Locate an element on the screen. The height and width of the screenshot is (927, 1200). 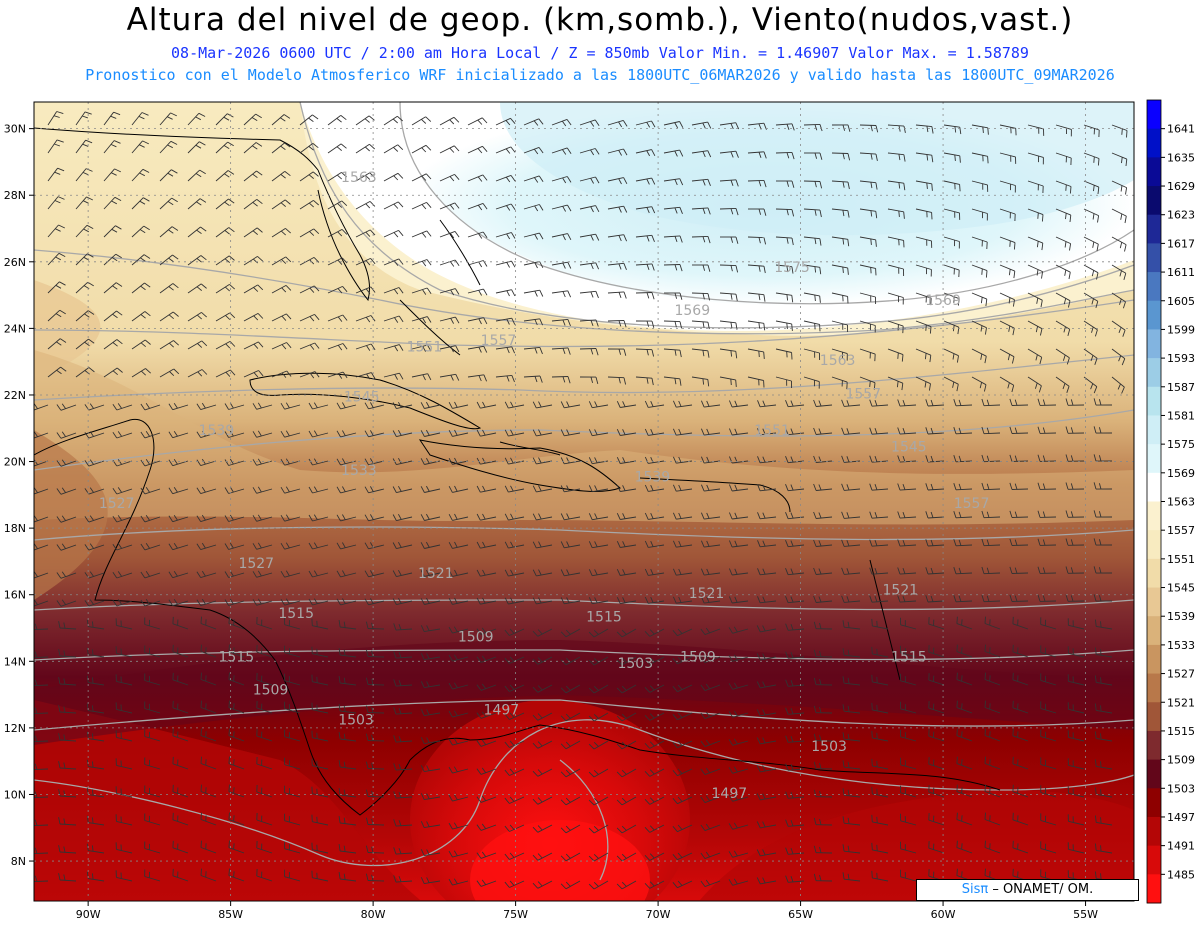
legend-level-label: 1581 is located at coordinates (1181, 415).